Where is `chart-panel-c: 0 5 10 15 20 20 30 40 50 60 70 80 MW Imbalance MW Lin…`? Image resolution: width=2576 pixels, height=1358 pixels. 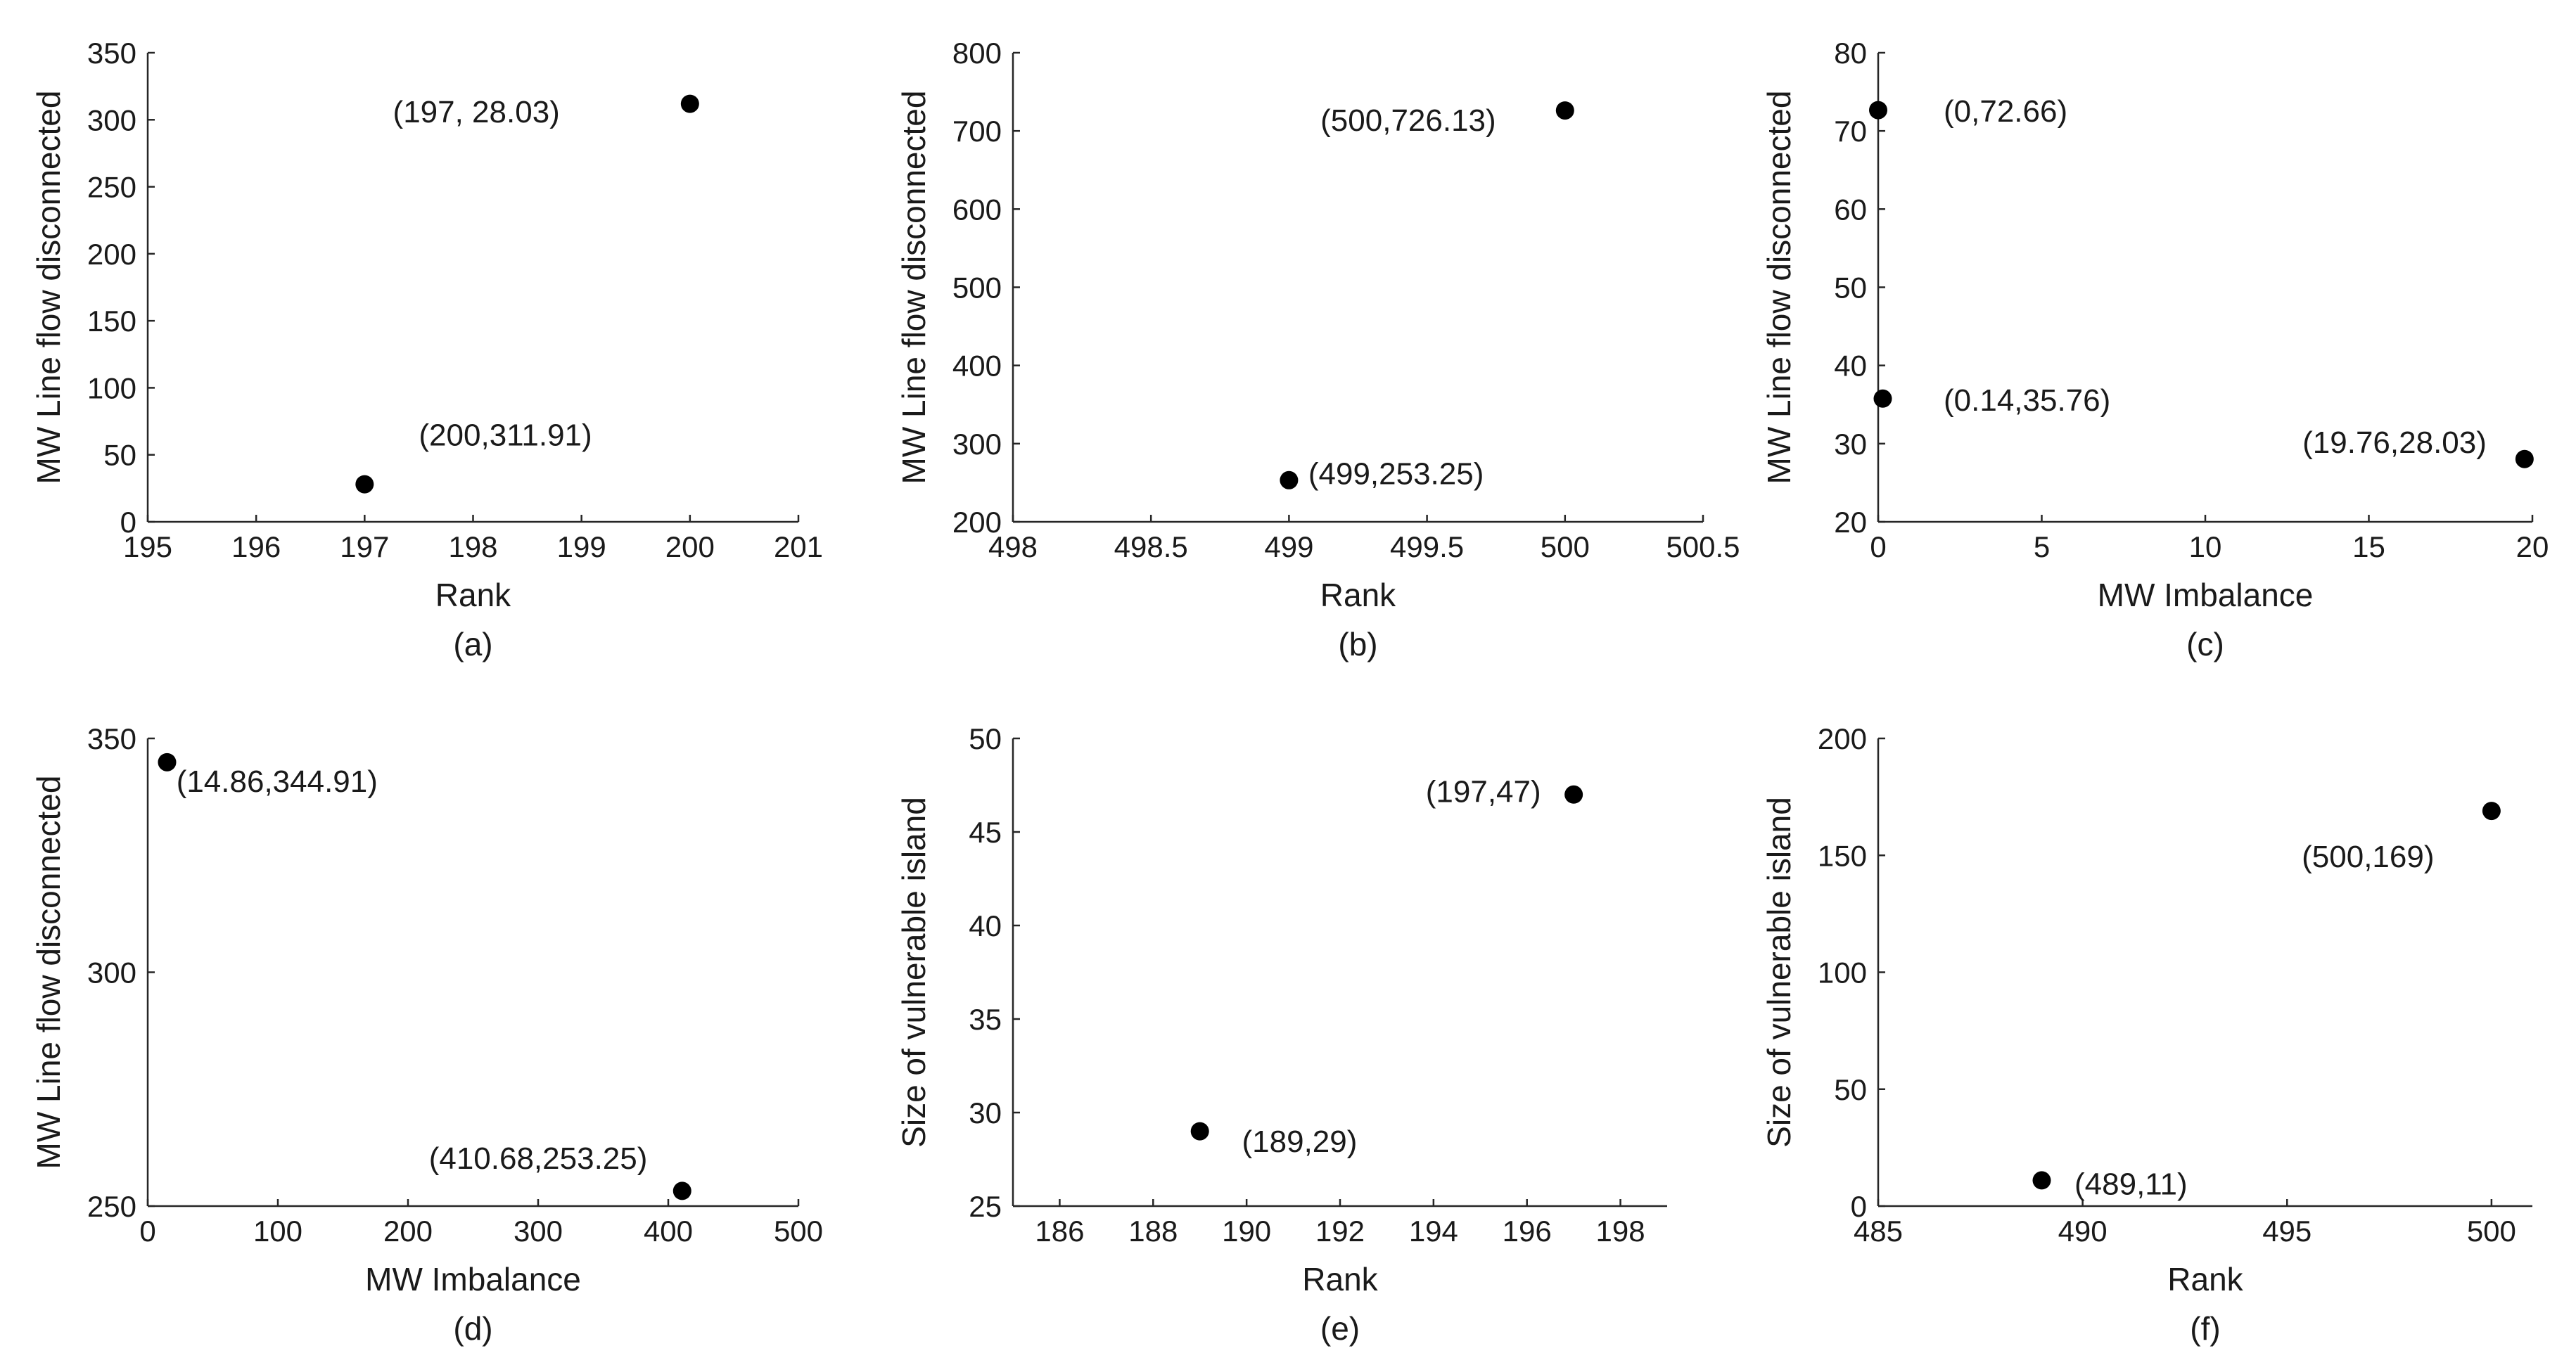 chart-panel-c: 0 5 10 15 20 20 30 40 50 60 70 80 MW Imbalance MW Lin… is located at coordinates (2155, 350).